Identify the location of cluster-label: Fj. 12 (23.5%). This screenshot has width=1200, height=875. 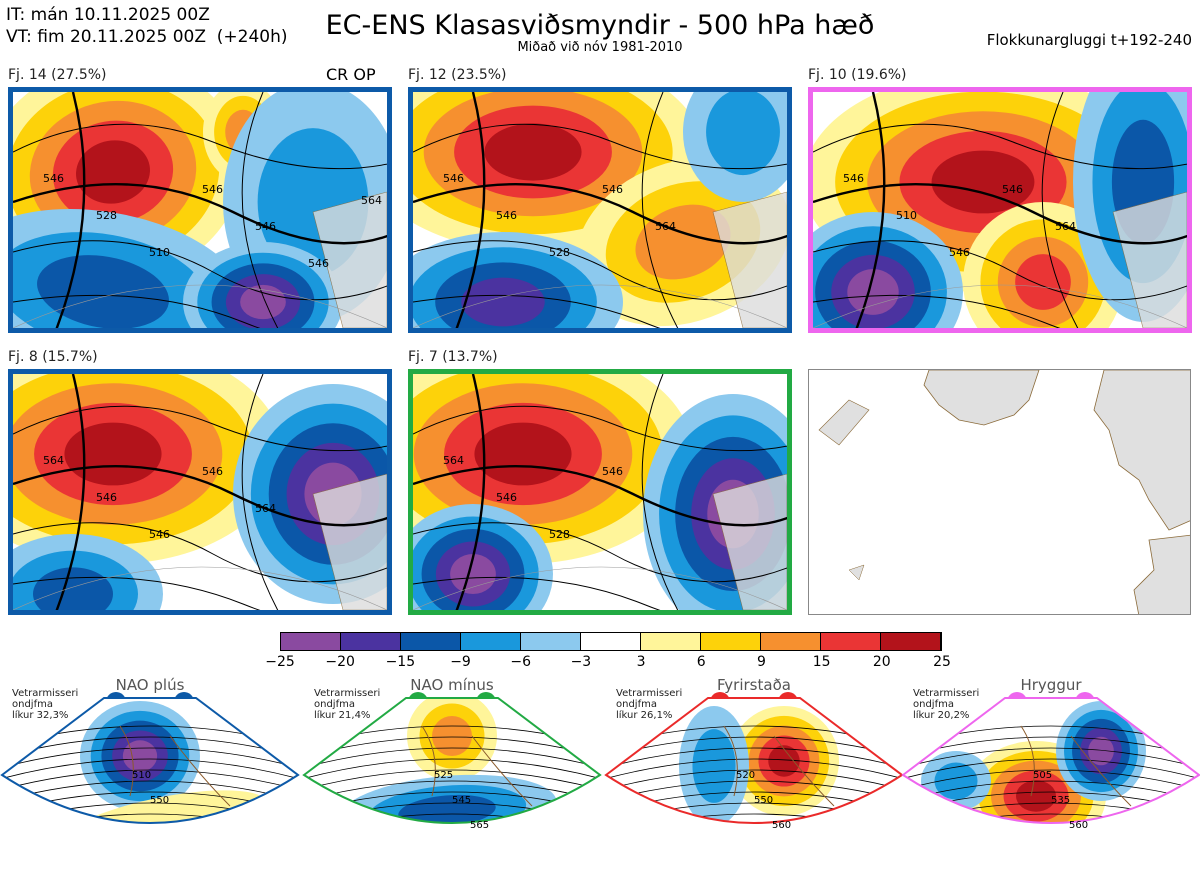
(457, 75).